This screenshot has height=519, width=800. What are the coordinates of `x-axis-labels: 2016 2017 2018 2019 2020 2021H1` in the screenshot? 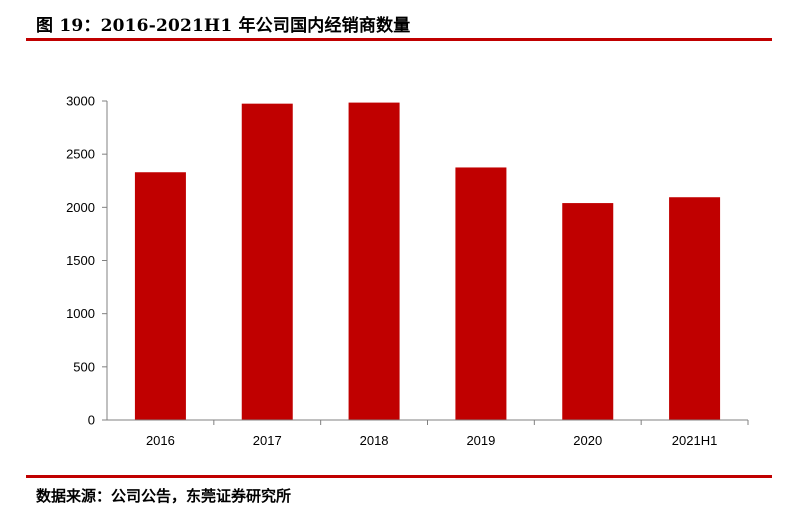 It's located at (447, 434).